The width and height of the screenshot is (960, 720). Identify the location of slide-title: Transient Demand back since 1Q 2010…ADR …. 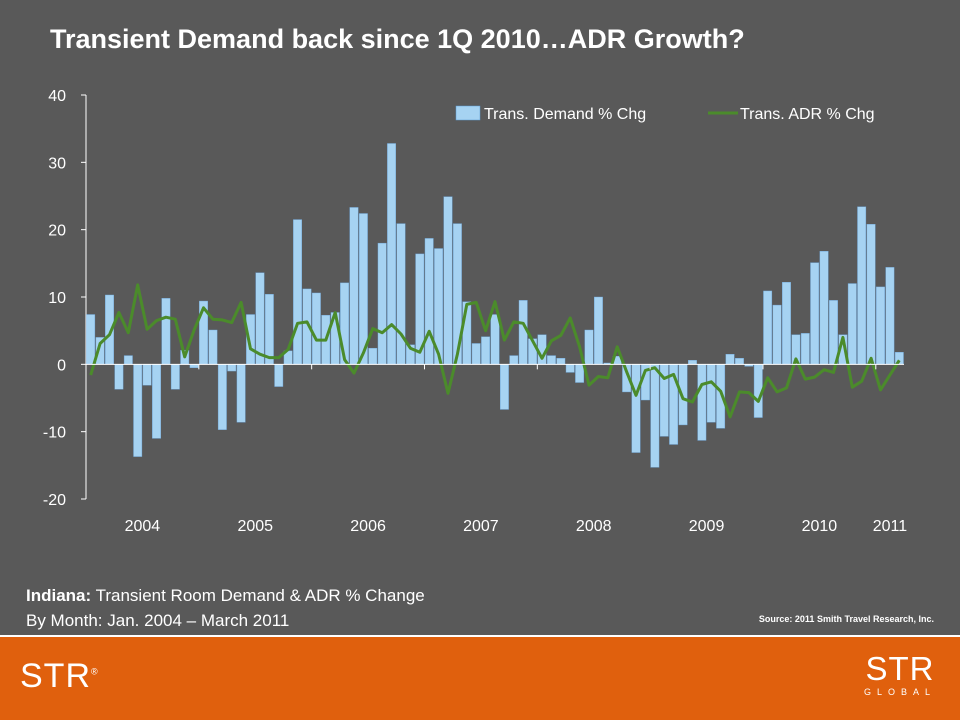
(397, 39).